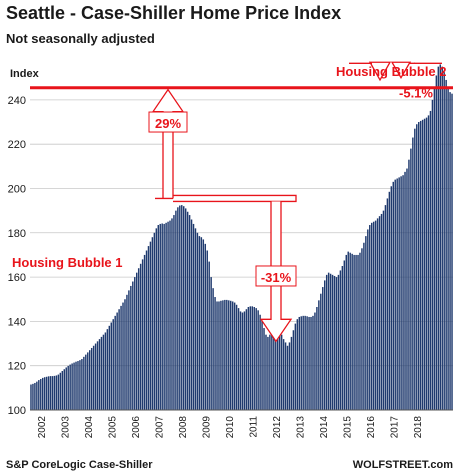  What do you see at coordinates (391, 71) in the screenshot?
I see `bubble-2-label: Housing Bubble 2` at bounding box center [391, 71].